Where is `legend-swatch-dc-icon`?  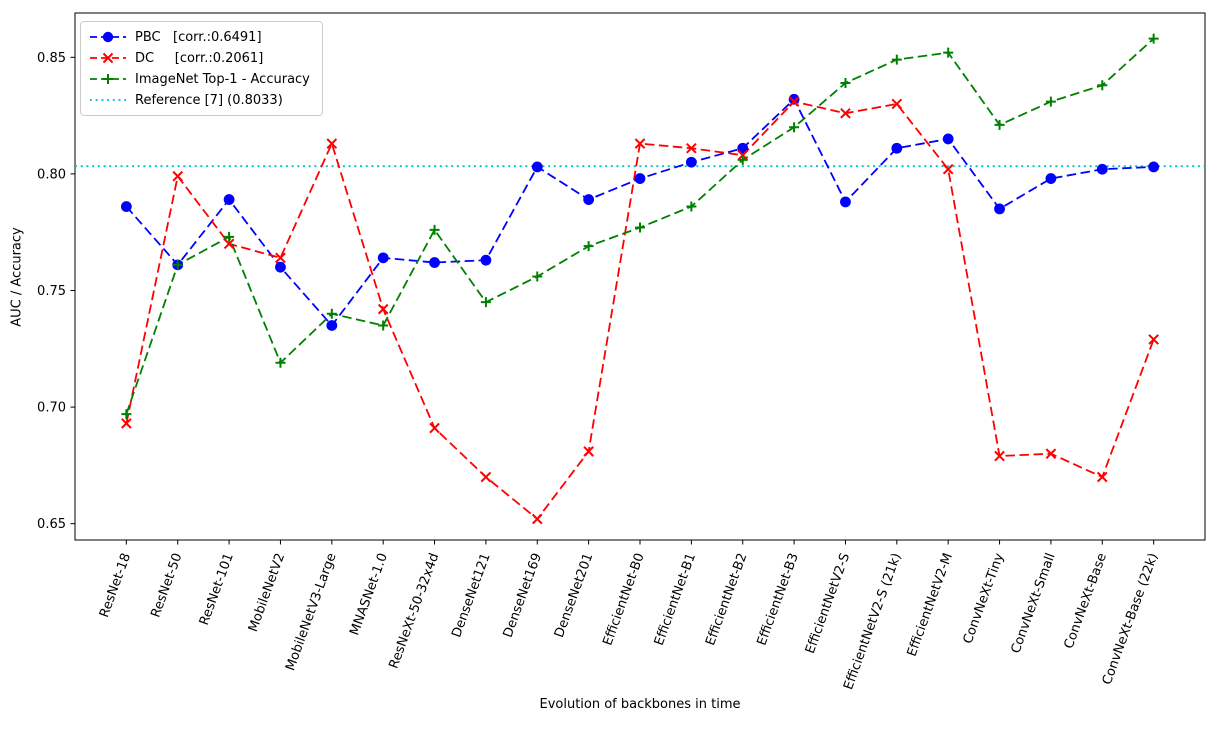
legend-swatch-dc-icon is located at coordinates (108, 58).